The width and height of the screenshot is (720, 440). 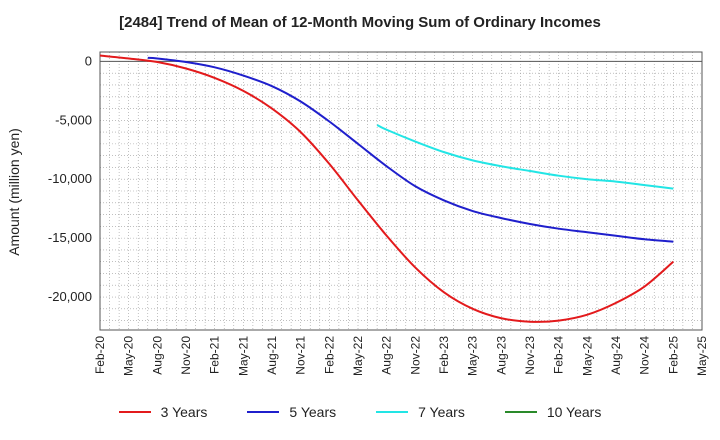 I want to click on x-tick-label: Nov-21, so click(x=301, y=355).